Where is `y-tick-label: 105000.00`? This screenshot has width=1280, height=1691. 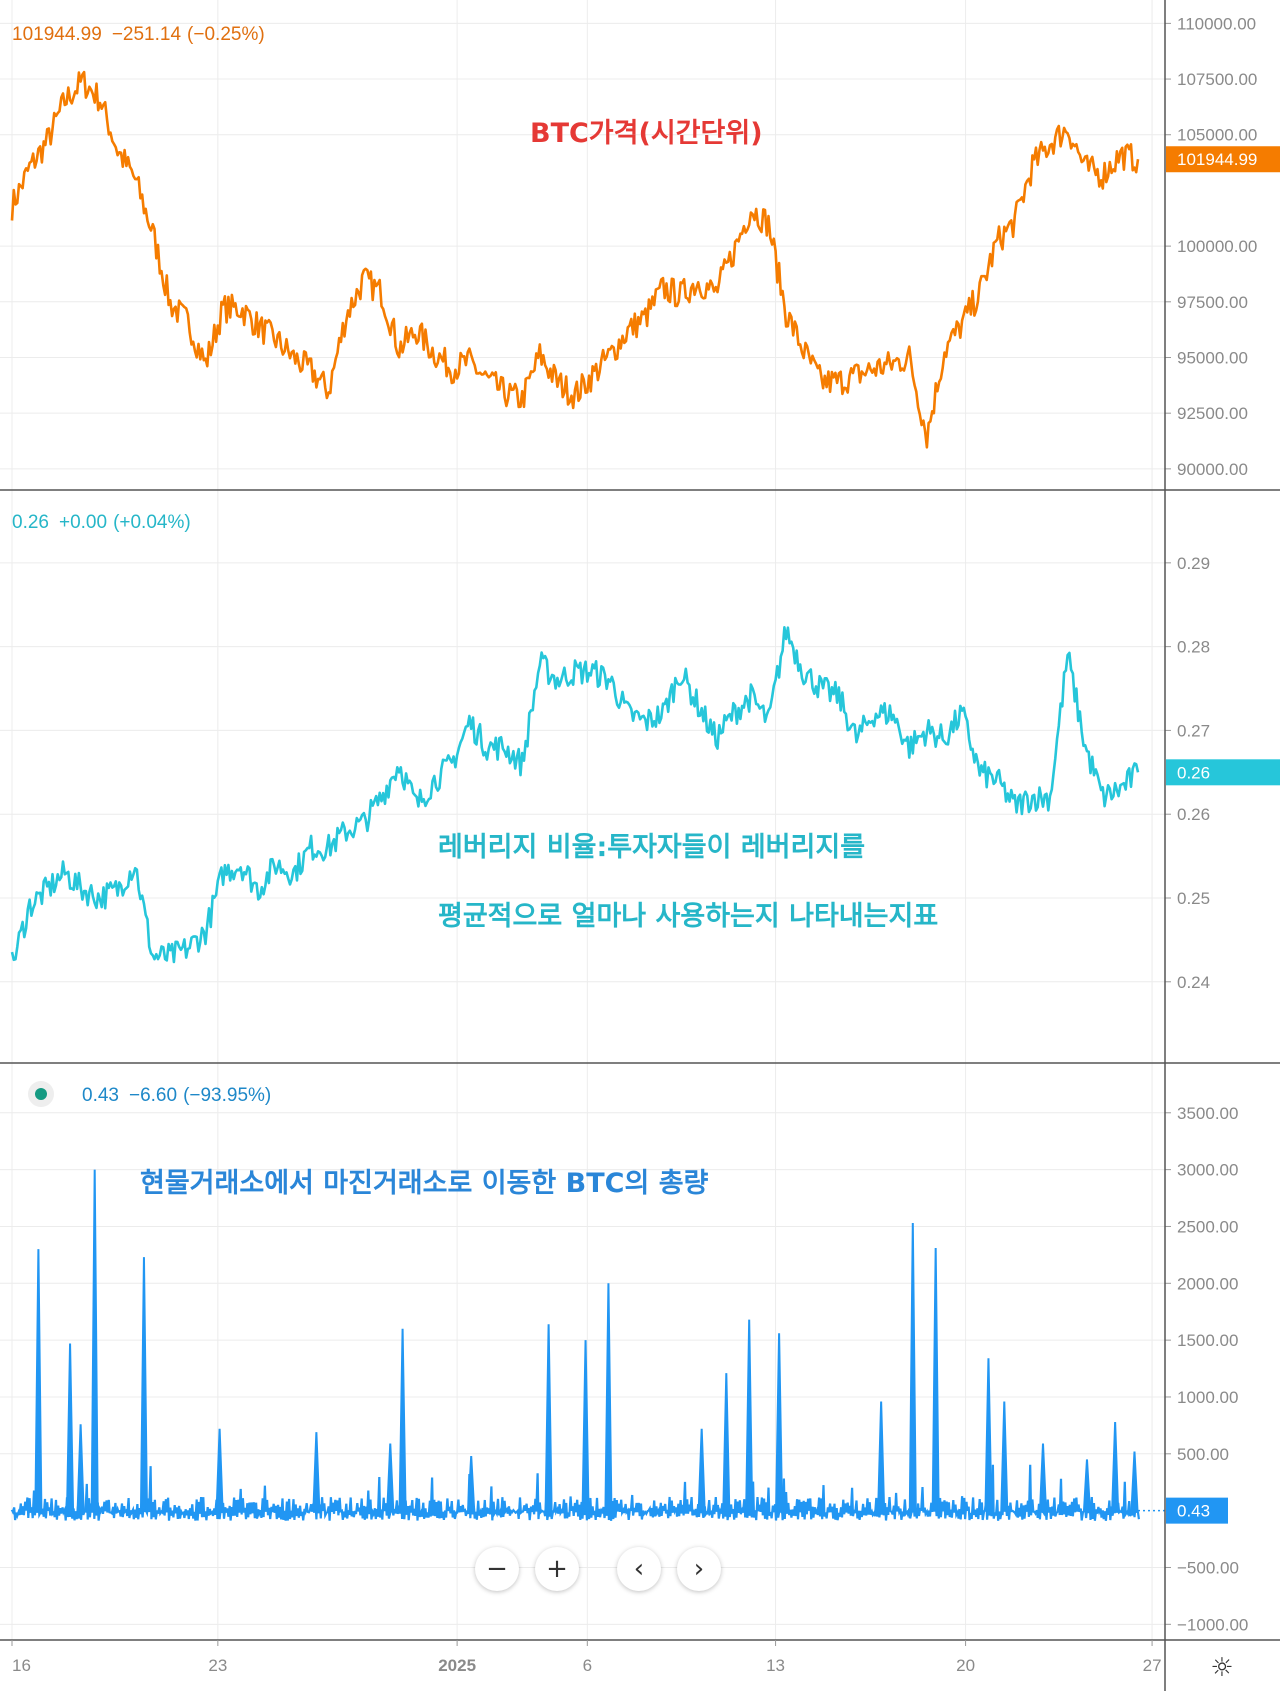
y-tick-label: 105000.00 is located at coordinates (1217, 135).